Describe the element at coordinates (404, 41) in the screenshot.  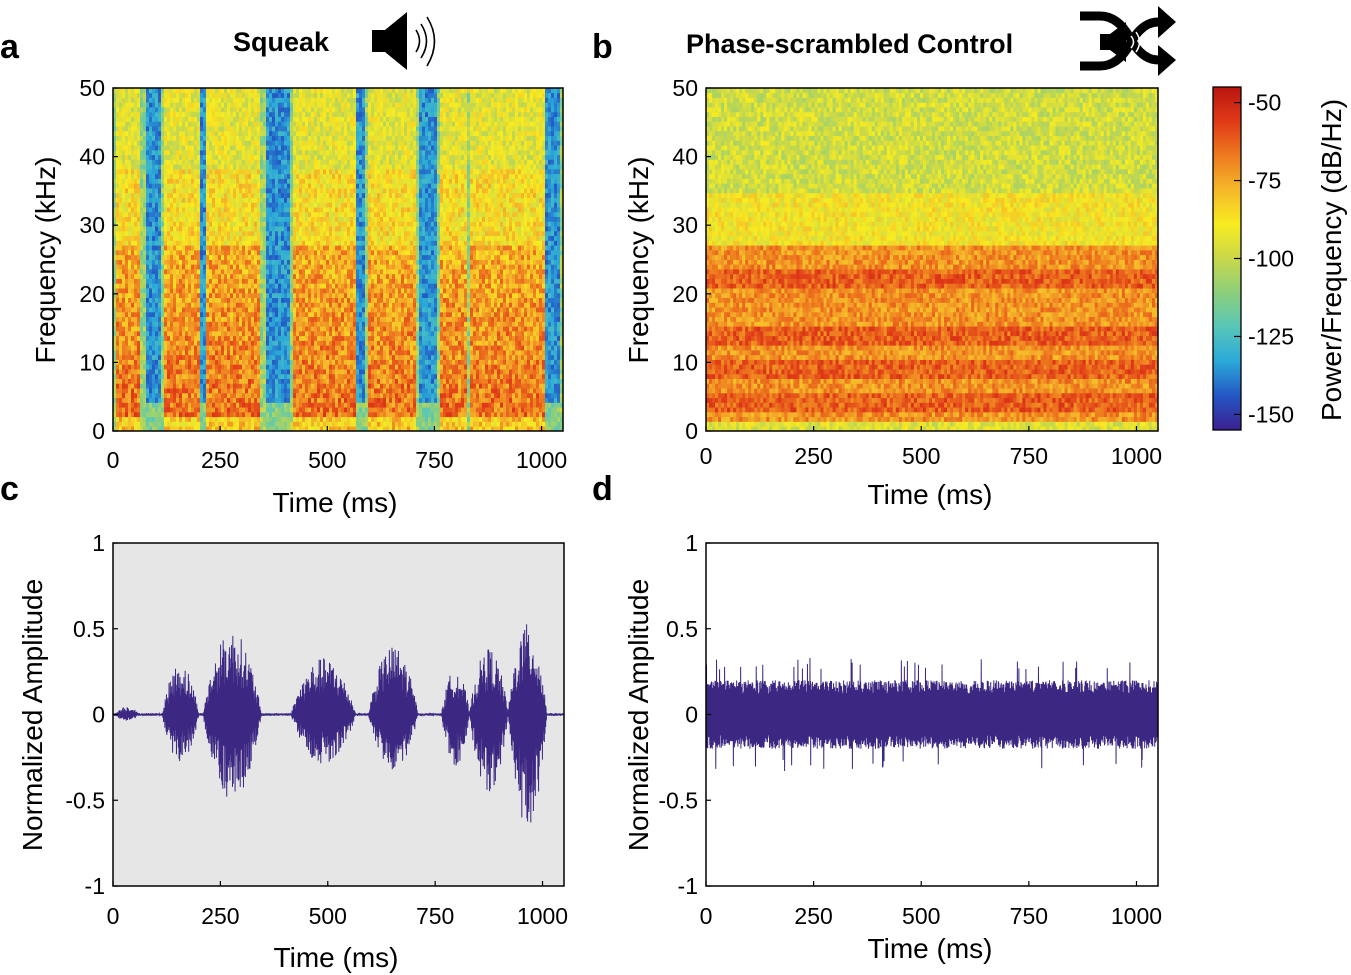
I see `speaker-icon` at that location.